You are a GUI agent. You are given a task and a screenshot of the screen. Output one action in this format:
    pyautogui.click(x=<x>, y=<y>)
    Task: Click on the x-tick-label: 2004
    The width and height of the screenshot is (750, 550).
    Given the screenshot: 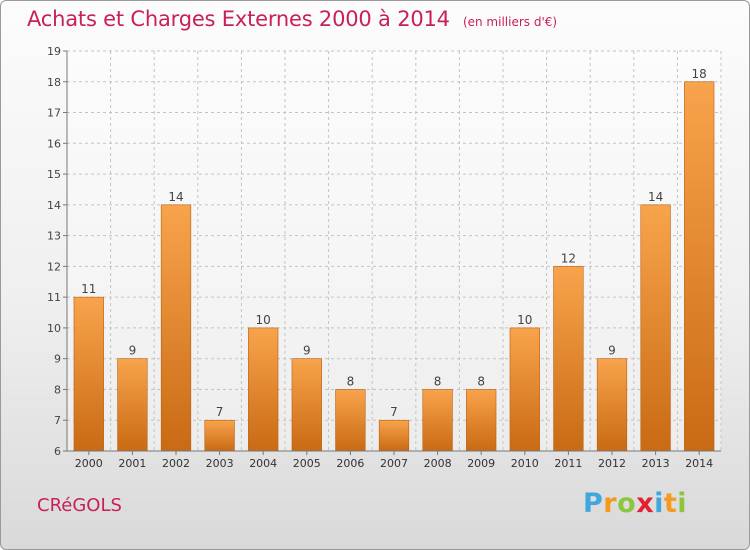 What is the action you would take?
    pyautogui.click(x=263, y=463)
    